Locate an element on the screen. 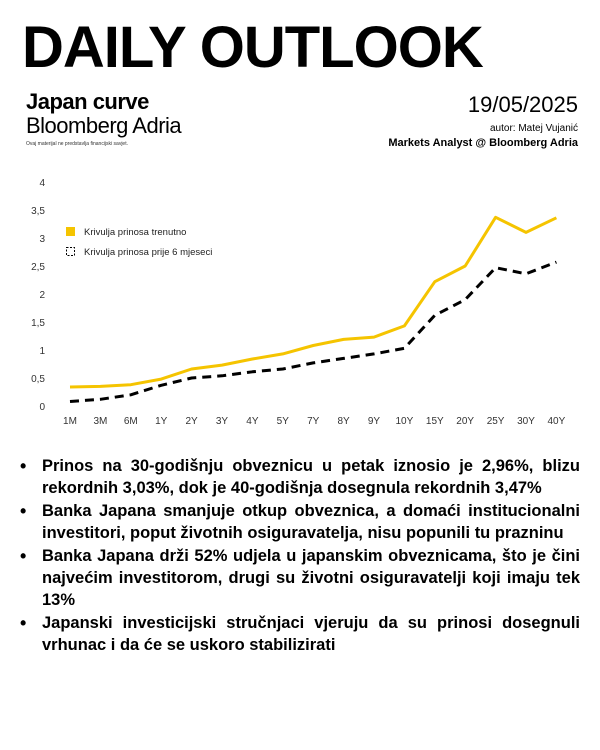  x-tick-label: 1M is located at coordinates (70, 421).